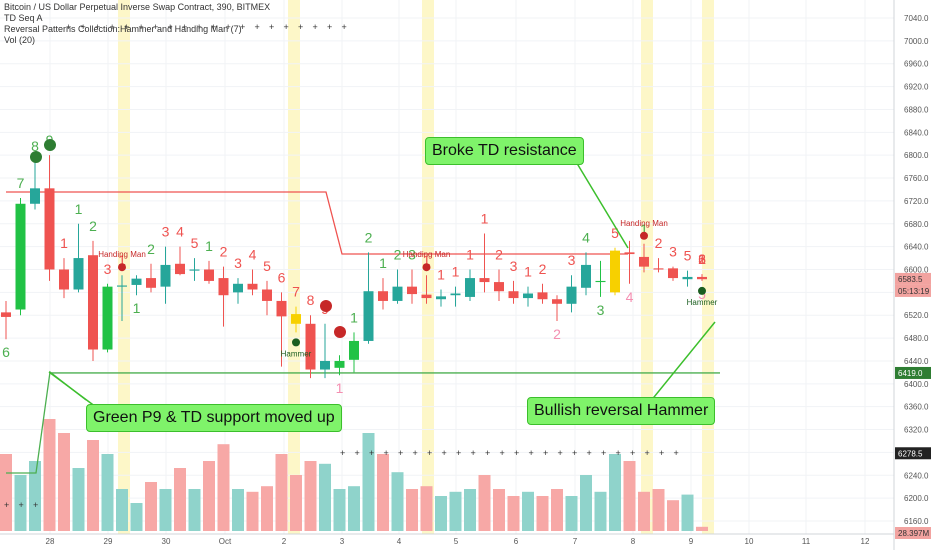 Image resolution: width=932 pixels, height=550 pixels. Describe the element at coordinates (916, 247) in the screenshot. I see `price-tick-label: 6640.0` at that location.